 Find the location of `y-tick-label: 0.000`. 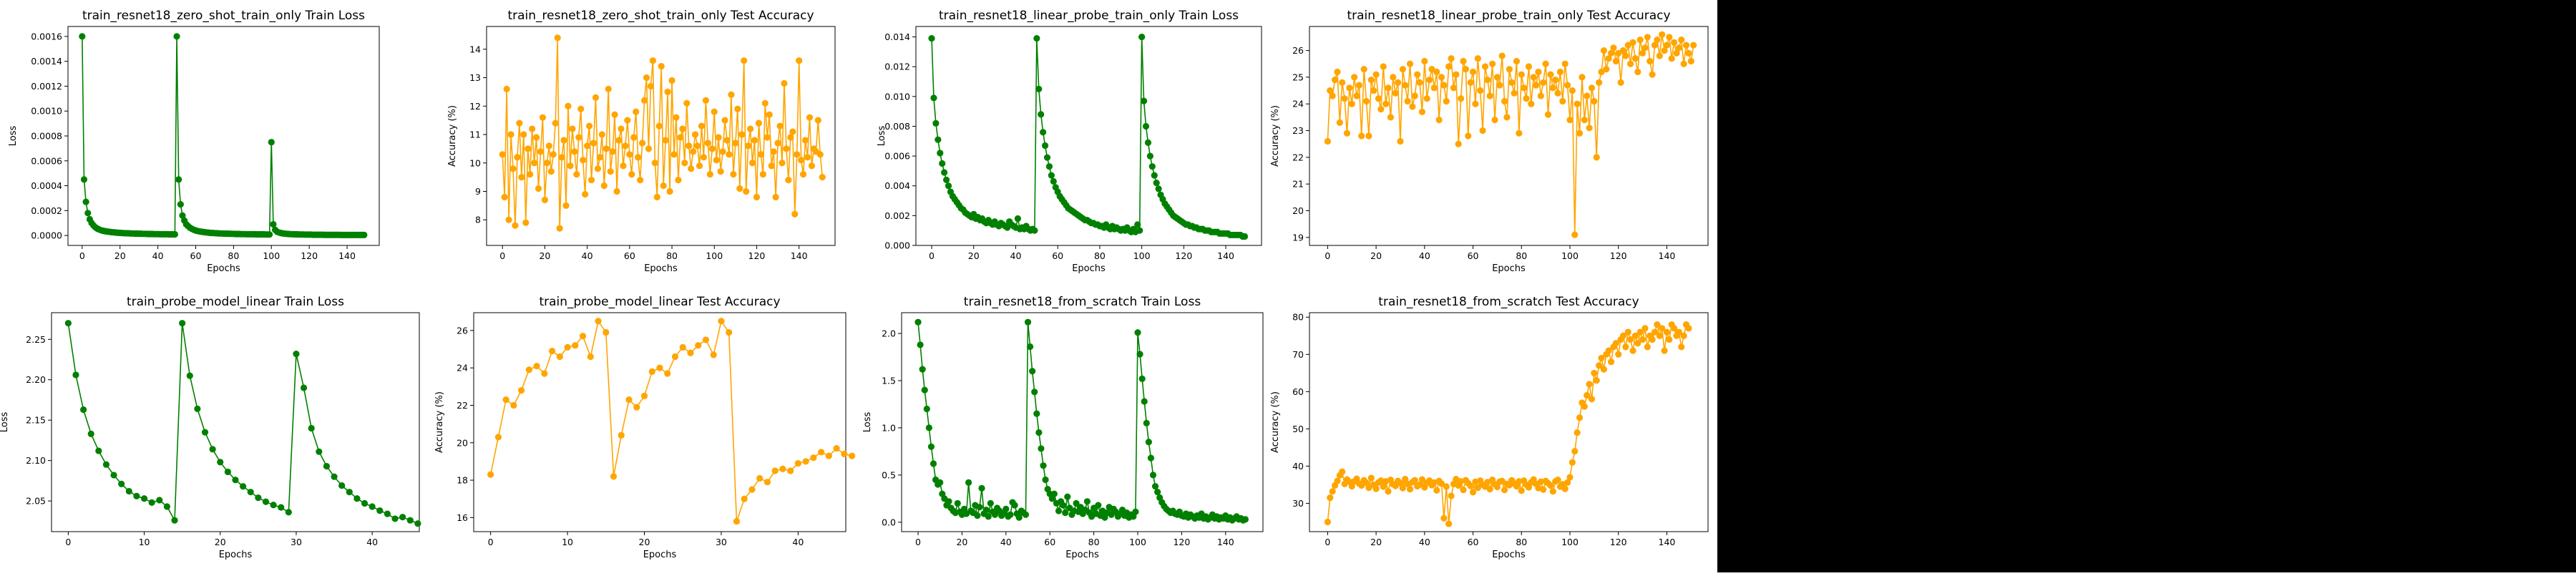

y-tick-label: 0.000 is located at coordinates (897, 245).